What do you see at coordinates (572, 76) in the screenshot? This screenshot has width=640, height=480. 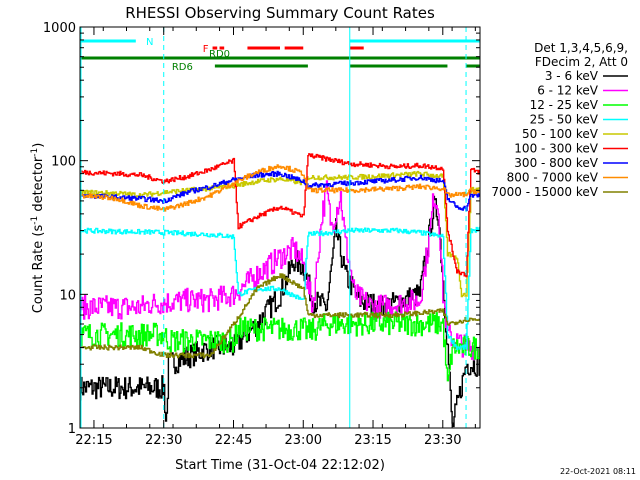 I see `legend-label: 3 - 6 keV` at bounding box center [572, 76].